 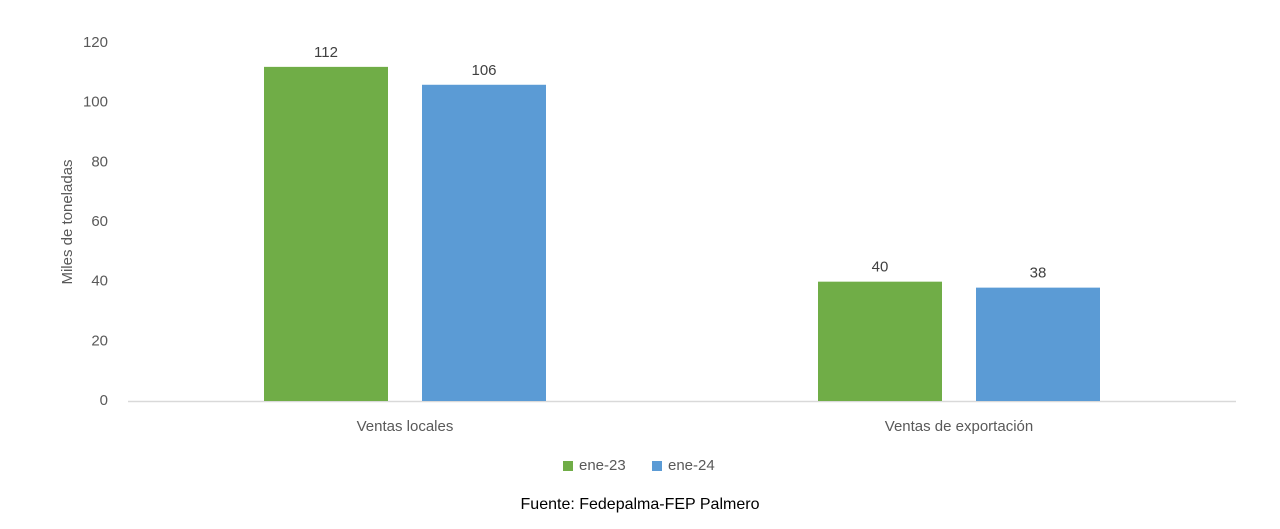 What do you see at coordinates (99, 161) in the screenshot?
I see `y-tick-label: 80` at bounding box center [99, 161].